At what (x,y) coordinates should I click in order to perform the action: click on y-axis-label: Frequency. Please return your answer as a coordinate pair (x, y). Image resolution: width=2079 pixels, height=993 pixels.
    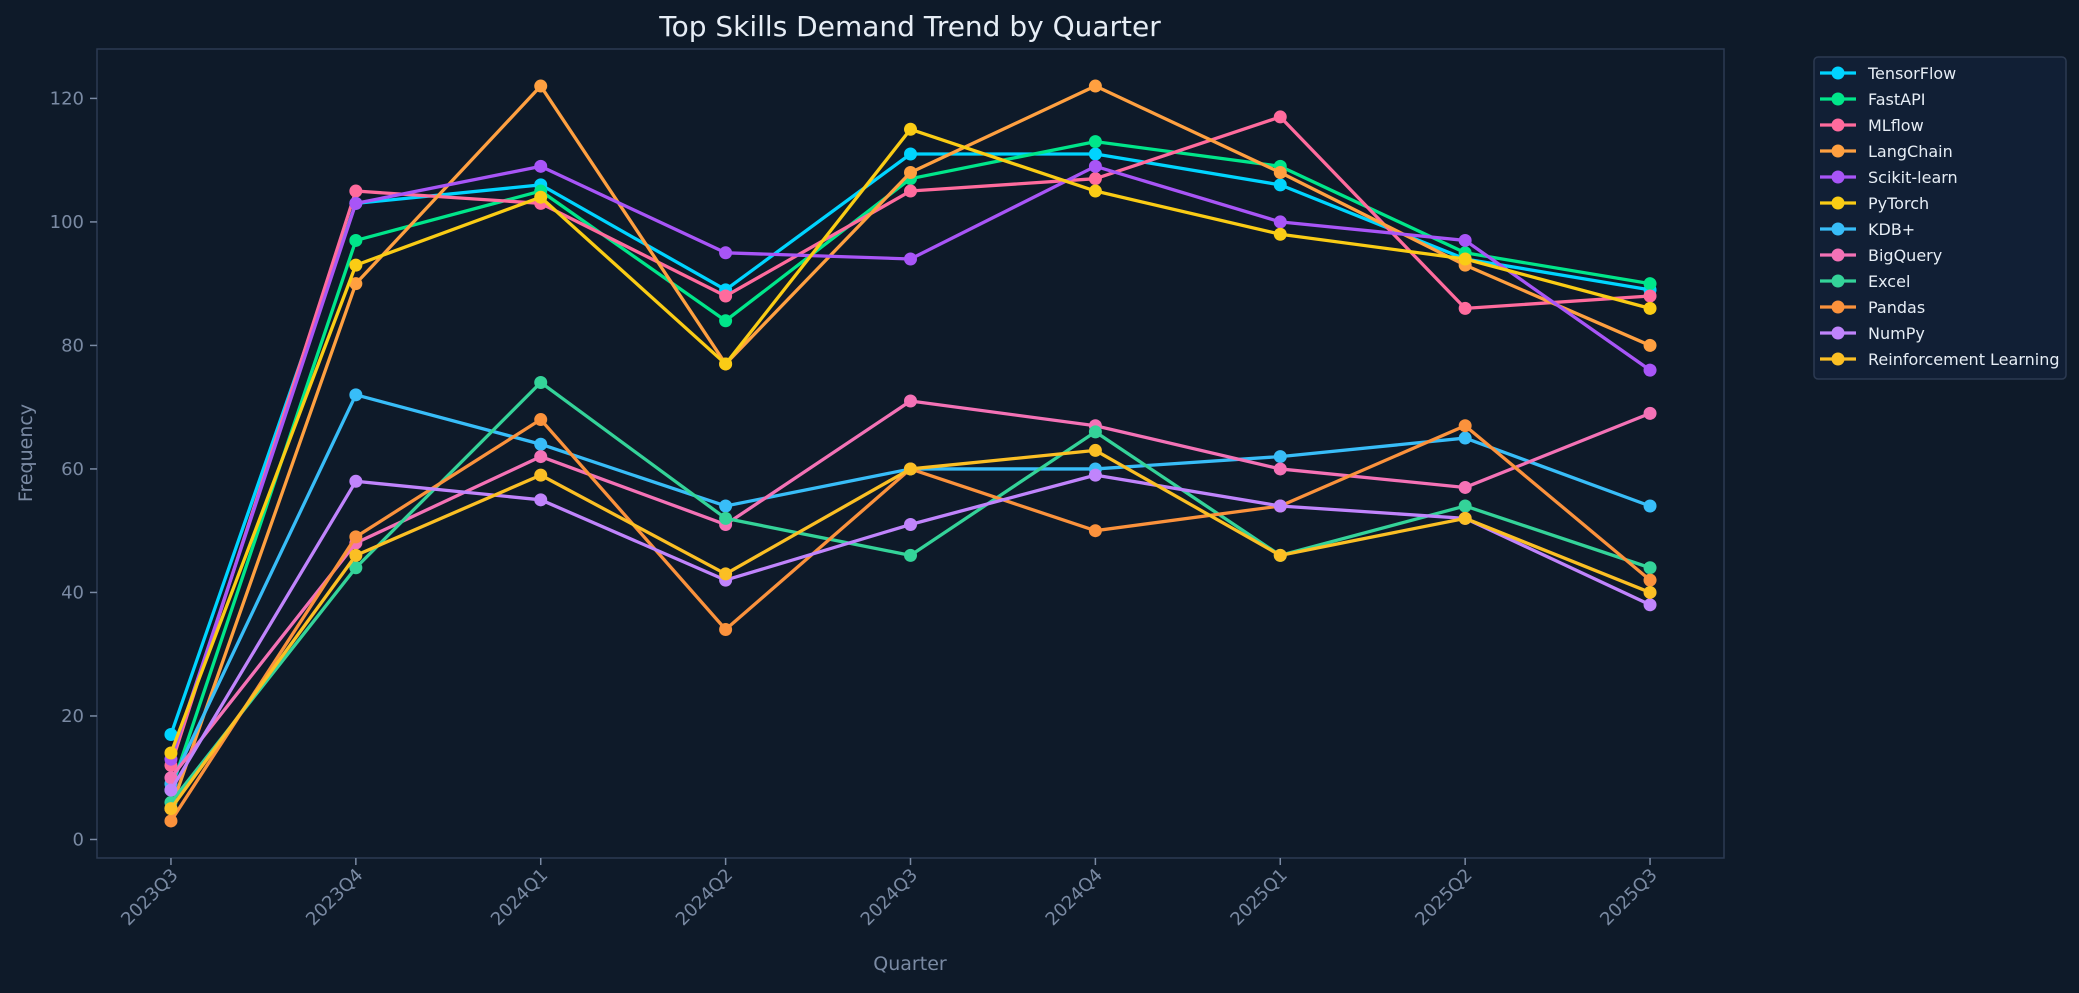
    Looking at the image, I should click on (26, 453).